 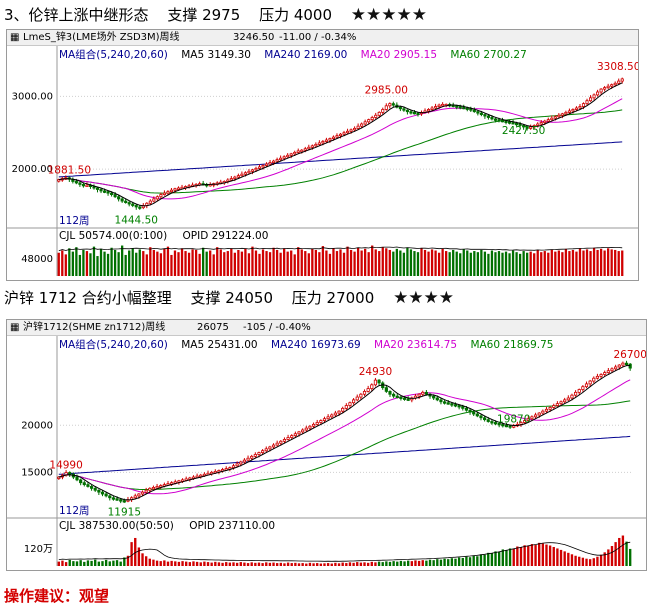 I want to click on chart1-ma60: MA60 2700.27, so click(x=488, y=55).